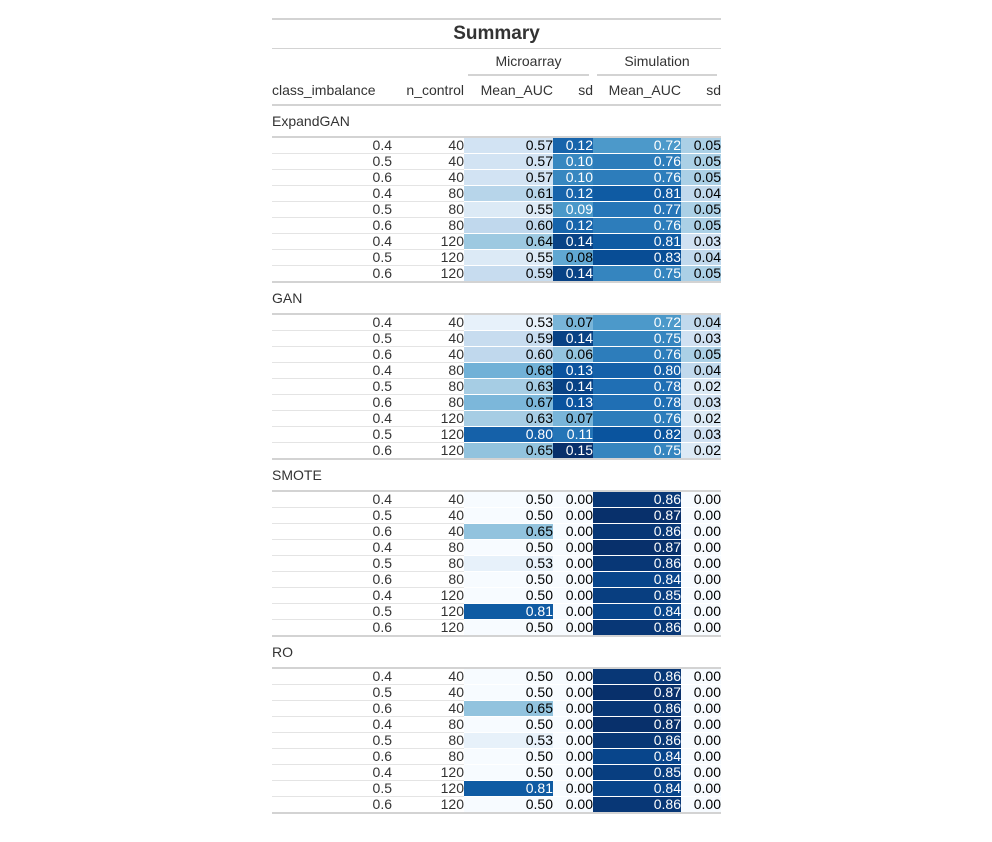 This screenshot has width=992, height=842. What do you see at coordinates (508, 402) in the screenshot?
I see `cell-micro-mean: 0.67` at bounding box center [508, 402].